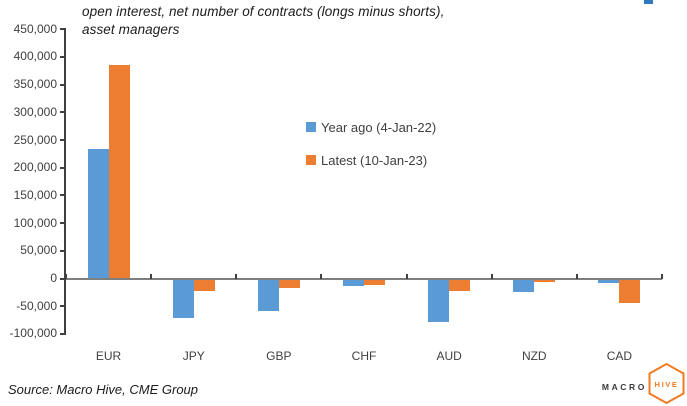  What do you see at coordinates (364, 278) in the screenshot?
I see `x-axis-line` at bounding box center [364, 278].